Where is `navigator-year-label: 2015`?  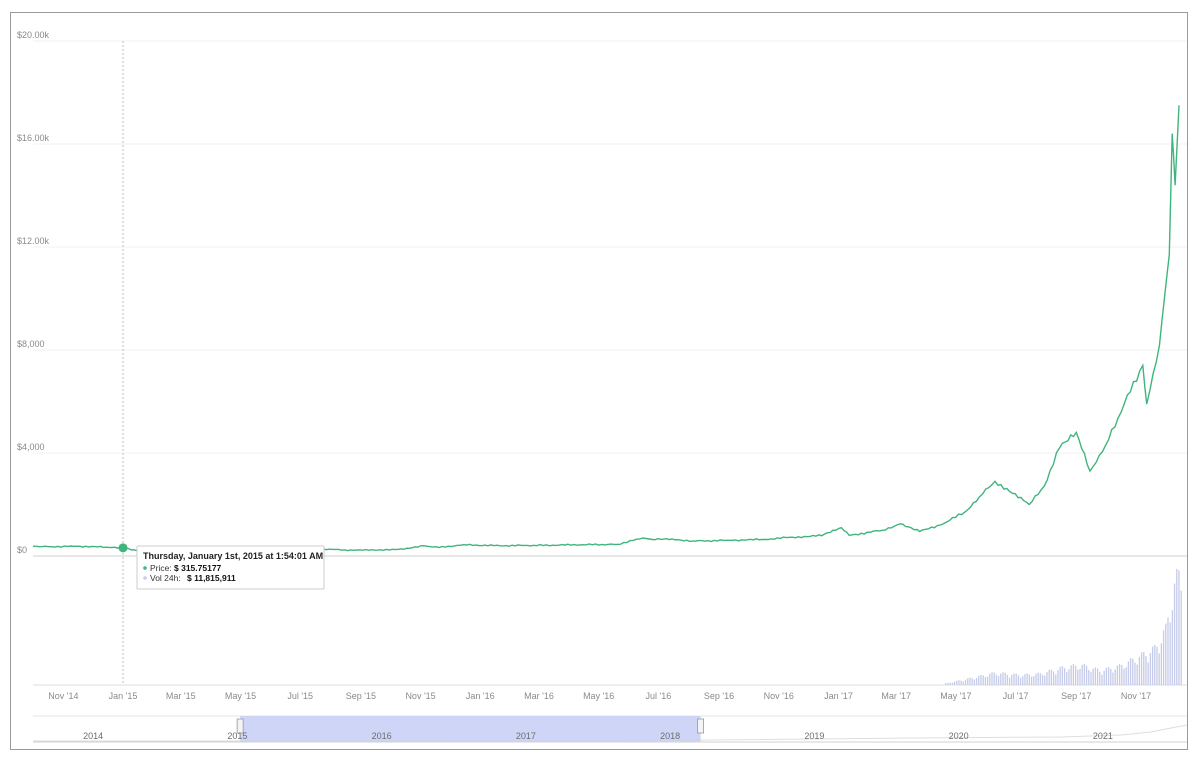 navigator-year-label: 2015 is located at coordinates (237, 736).